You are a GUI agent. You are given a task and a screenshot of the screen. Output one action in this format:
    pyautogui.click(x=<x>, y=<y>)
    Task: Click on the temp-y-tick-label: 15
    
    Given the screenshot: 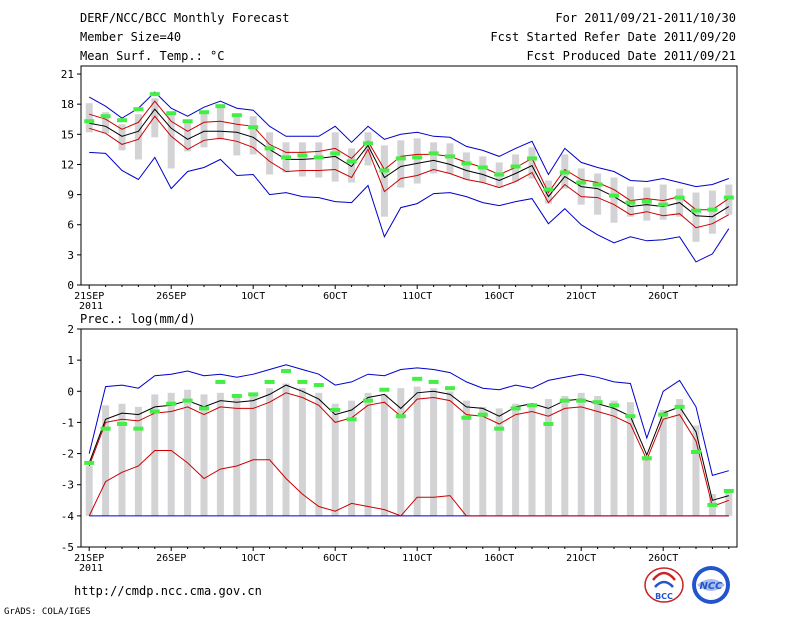 What is the action you would take?
    pyautogui.click(x=67, y=134)
    